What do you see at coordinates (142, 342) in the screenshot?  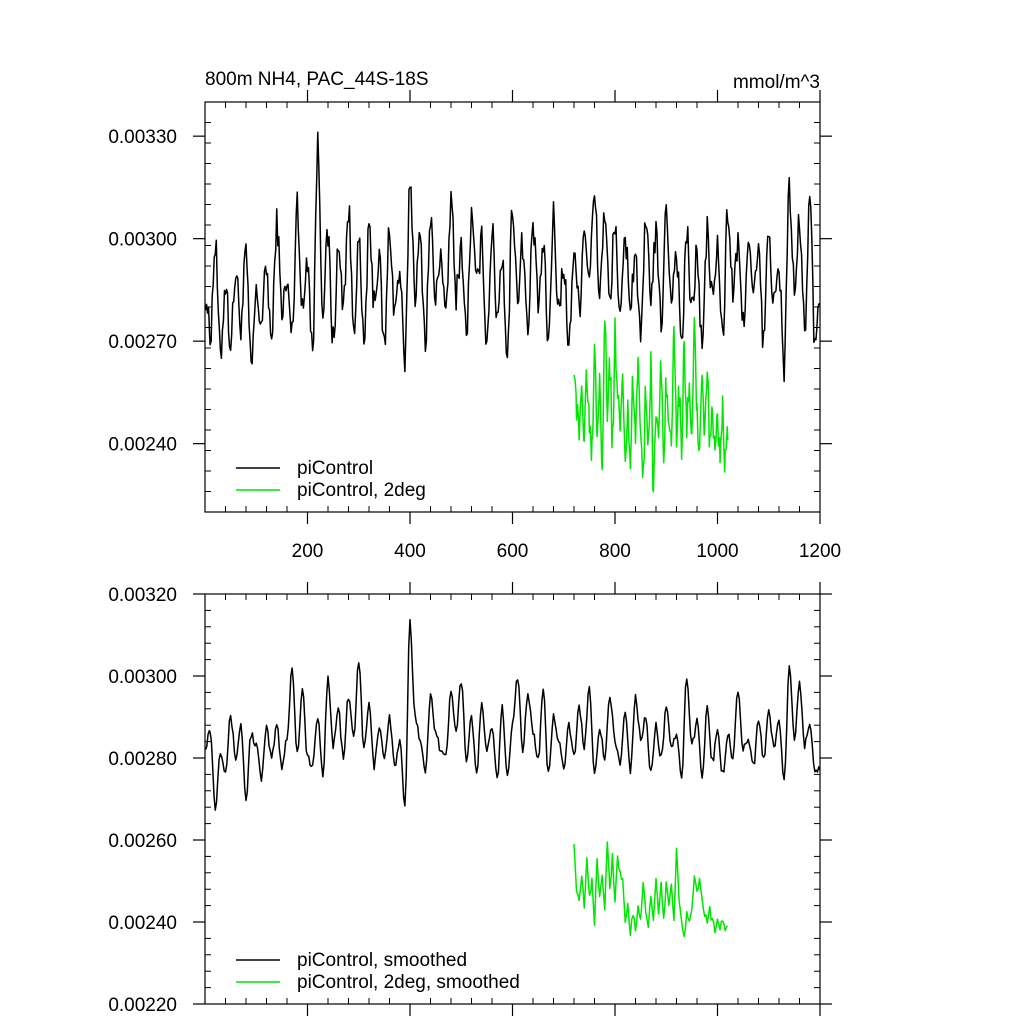 I see `y-tick-label: 0.00270` at bounding box center [142, 342].